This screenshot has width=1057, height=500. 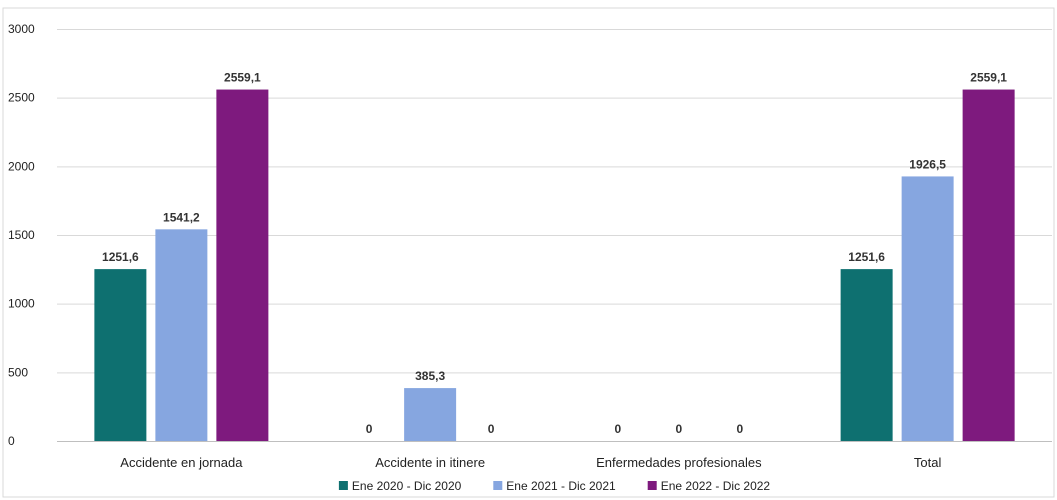 What do you see at coordinates (18, 372) in the screenshot?
I see `y-tick-label: 500` at bounding box center [18, 372].